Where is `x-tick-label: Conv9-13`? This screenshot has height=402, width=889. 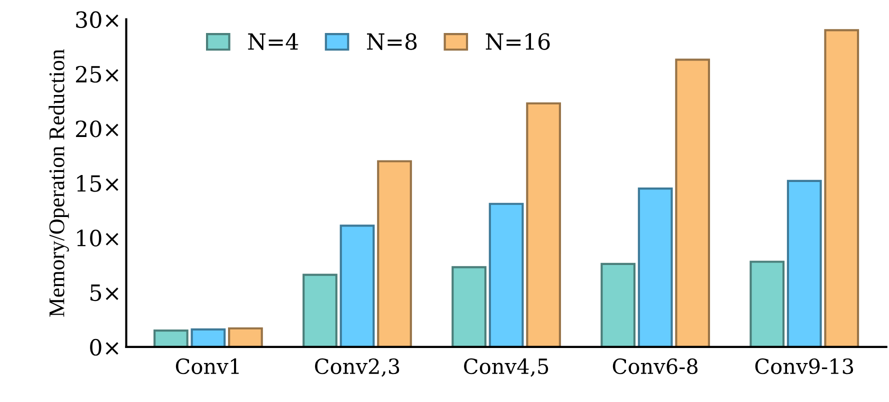
x-tick-label: Conv9-13 is located at coordinates (804, 366).